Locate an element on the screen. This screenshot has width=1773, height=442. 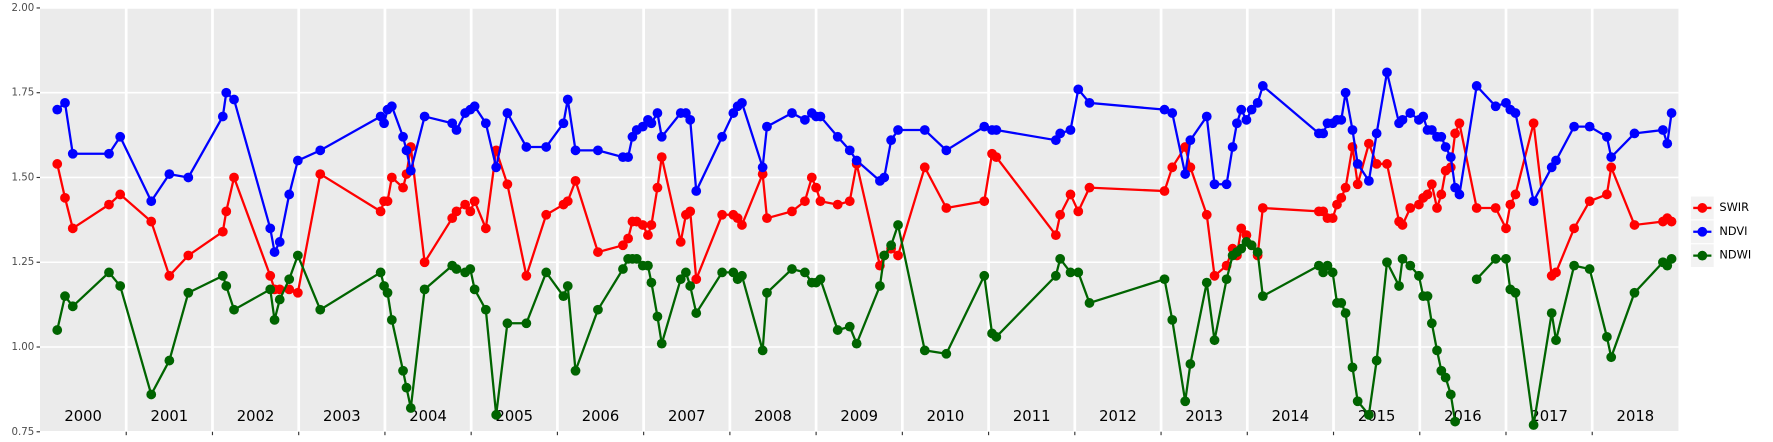
year-label: 2003 is located at coordinates (342, 416).